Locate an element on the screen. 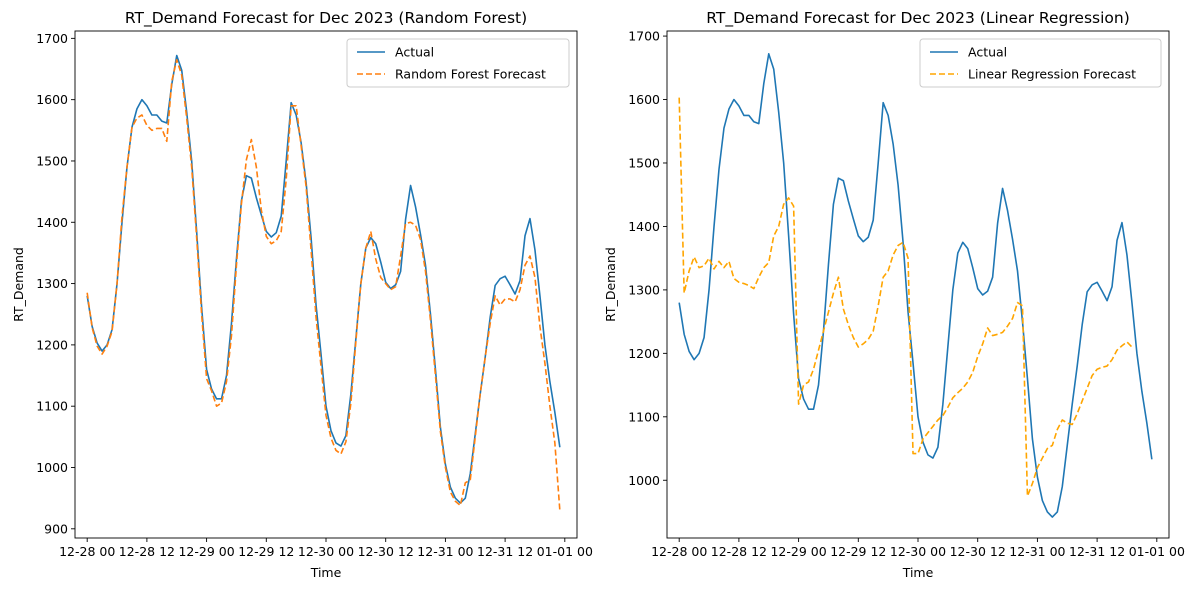  legend: Actual Linear Regression Forecast is located at coordinates (1040, 63).